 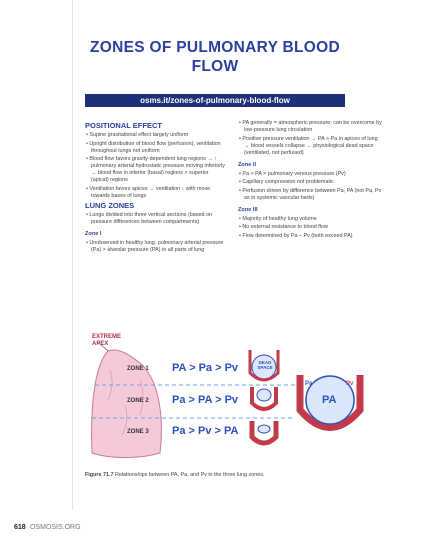 I want to click on zone-label: ZONE 1, so click(x=138, y=369).